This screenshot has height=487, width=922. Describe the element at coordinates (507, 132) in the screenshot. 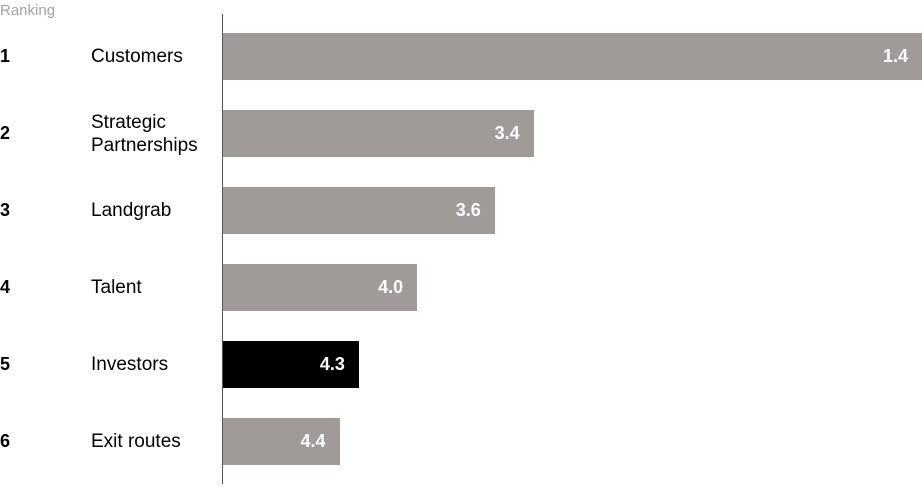

I see `bar-value-label: 3.4` at that location.